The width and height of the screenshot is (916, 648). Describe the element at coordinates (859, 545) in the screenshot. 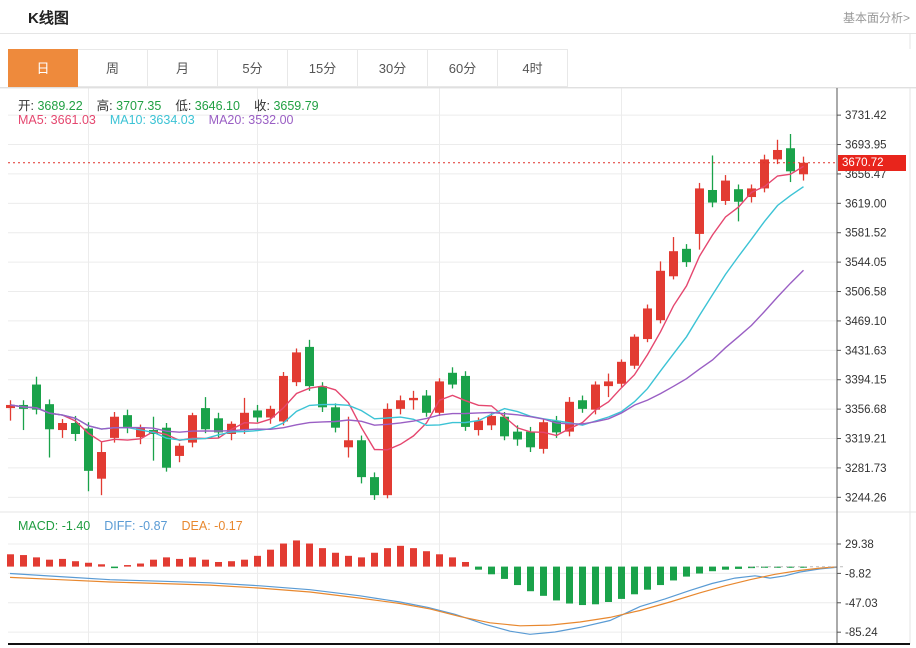

I see `macd-axis-label: 29.38` at that location.